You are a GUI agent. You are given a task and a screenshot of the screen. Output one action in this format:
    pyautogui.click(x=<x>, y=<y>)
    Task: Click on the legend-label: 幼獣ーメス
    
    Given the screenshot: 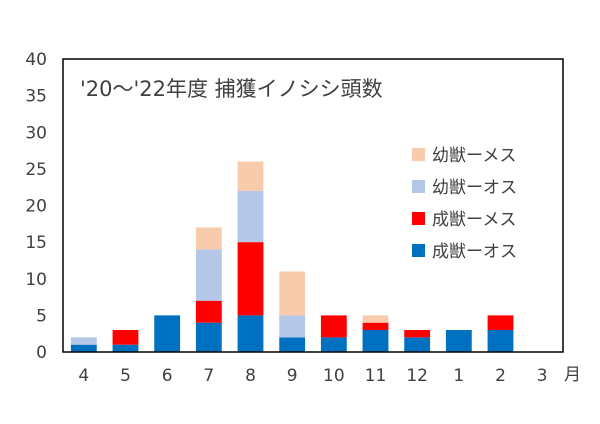 What is the action you would take?
    pyautogui.click(x=474, y=156)
    